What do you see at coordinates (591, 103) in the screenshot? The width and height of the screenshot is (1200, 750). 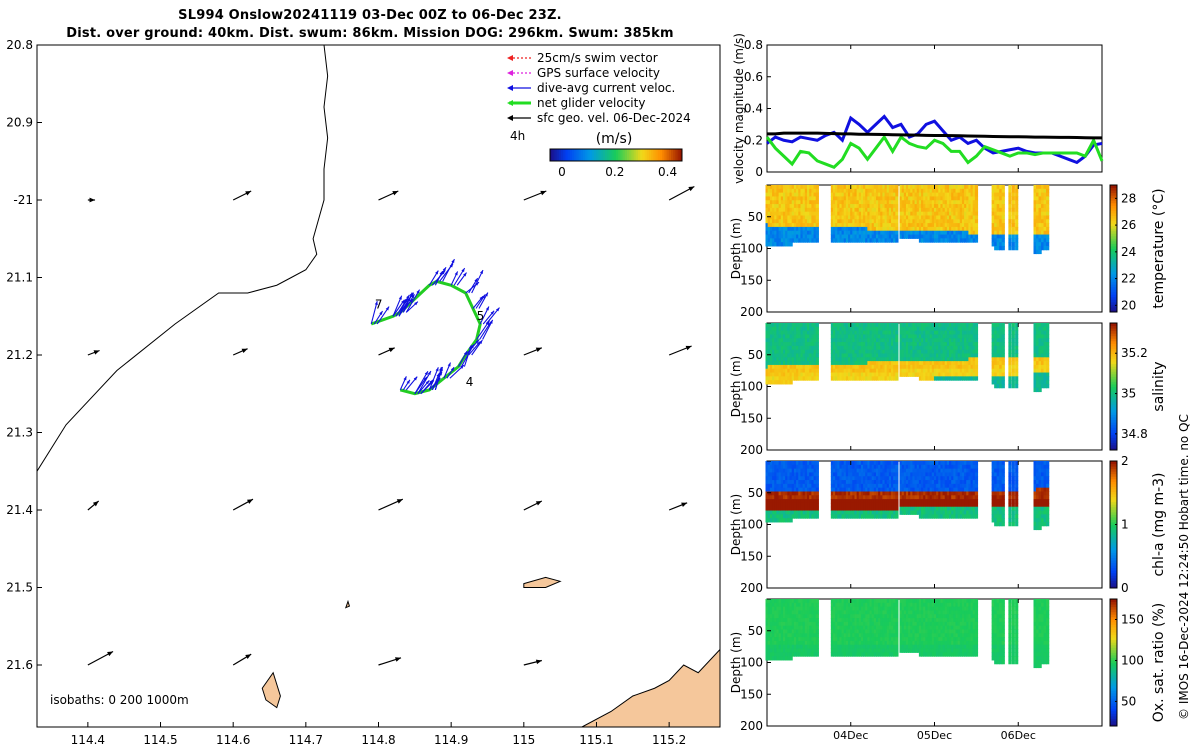 I see `legend-label: net glider velocity` at bounding box center [591, 103].